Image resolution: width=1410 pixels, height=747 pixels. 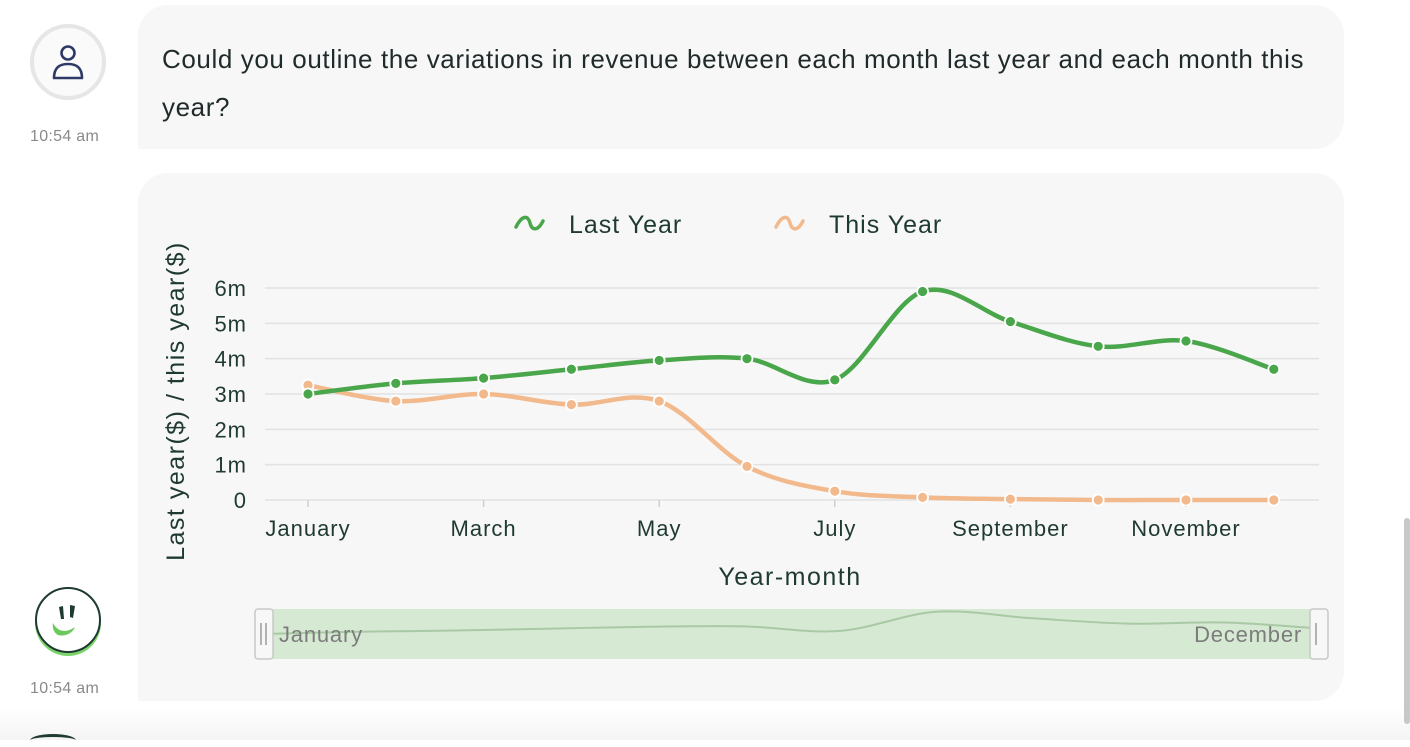 What do you see at coordinates (659, 528) in the screenshot?
I see `x-tick-label: May` at bounding box center [659, 528].